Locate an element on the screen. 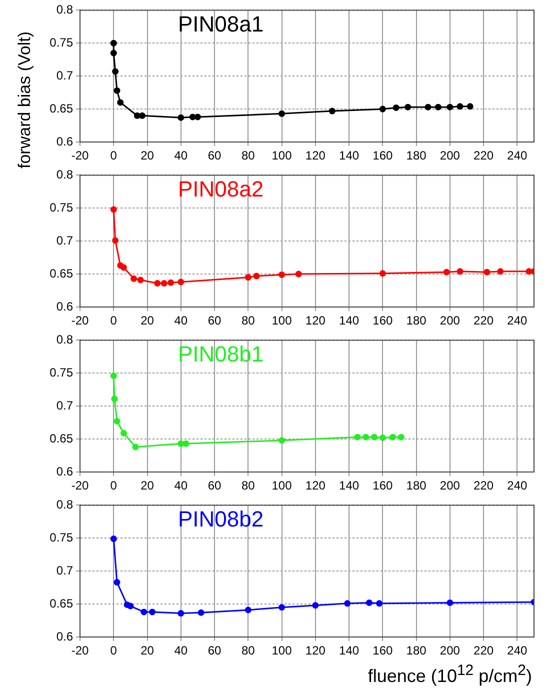  text: PIN08a1 is located at coordinates (221, 23).